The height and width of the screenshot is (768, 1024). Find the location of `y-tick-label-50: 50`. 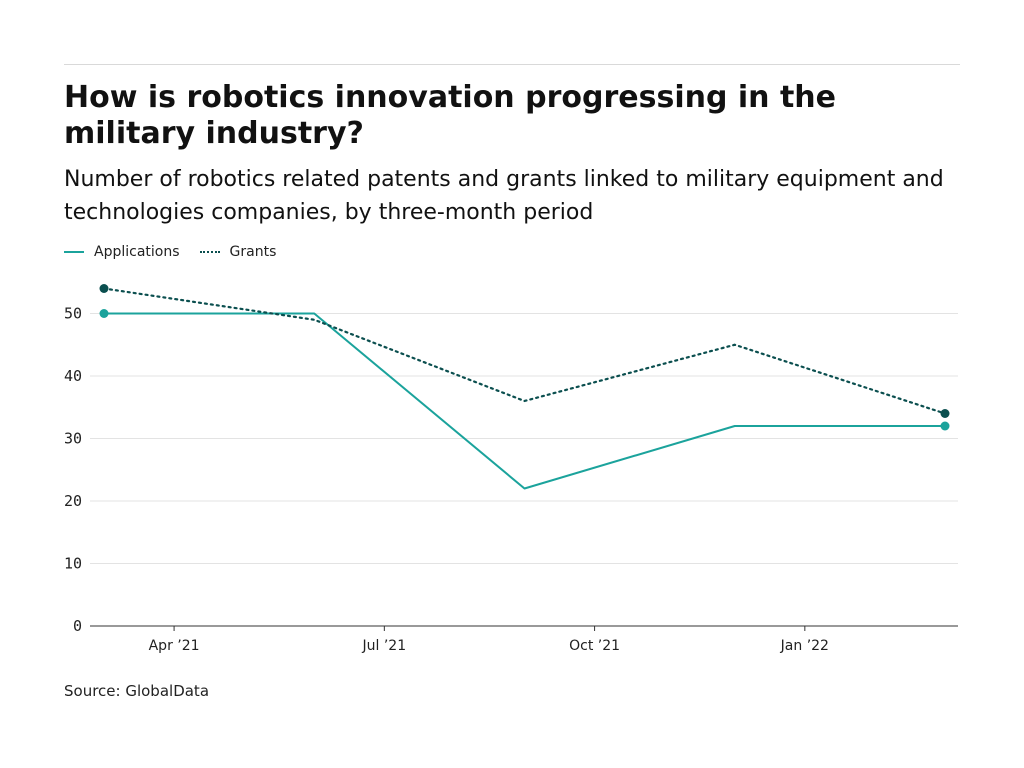

y-tick-label-50: 50 is located at coordinates (73, 314).